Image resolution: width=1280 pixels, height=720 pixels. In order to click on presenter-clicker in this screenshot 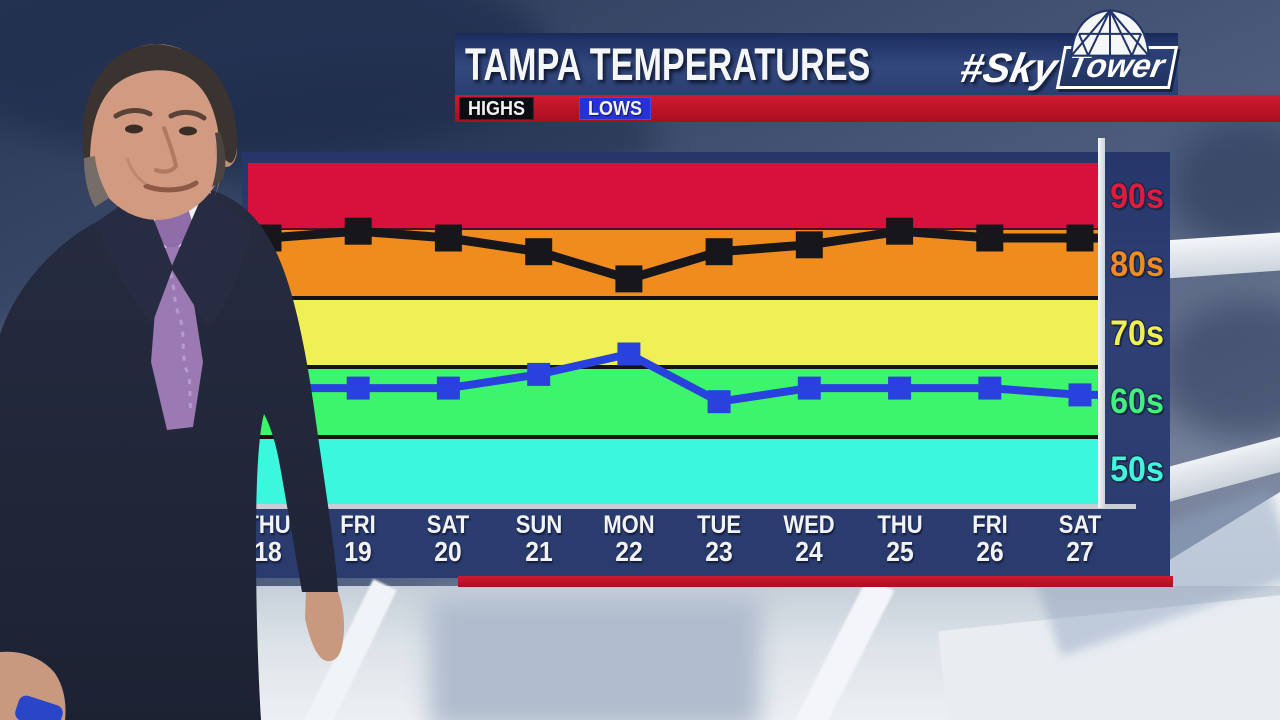, I will do `click(39, 707)`.